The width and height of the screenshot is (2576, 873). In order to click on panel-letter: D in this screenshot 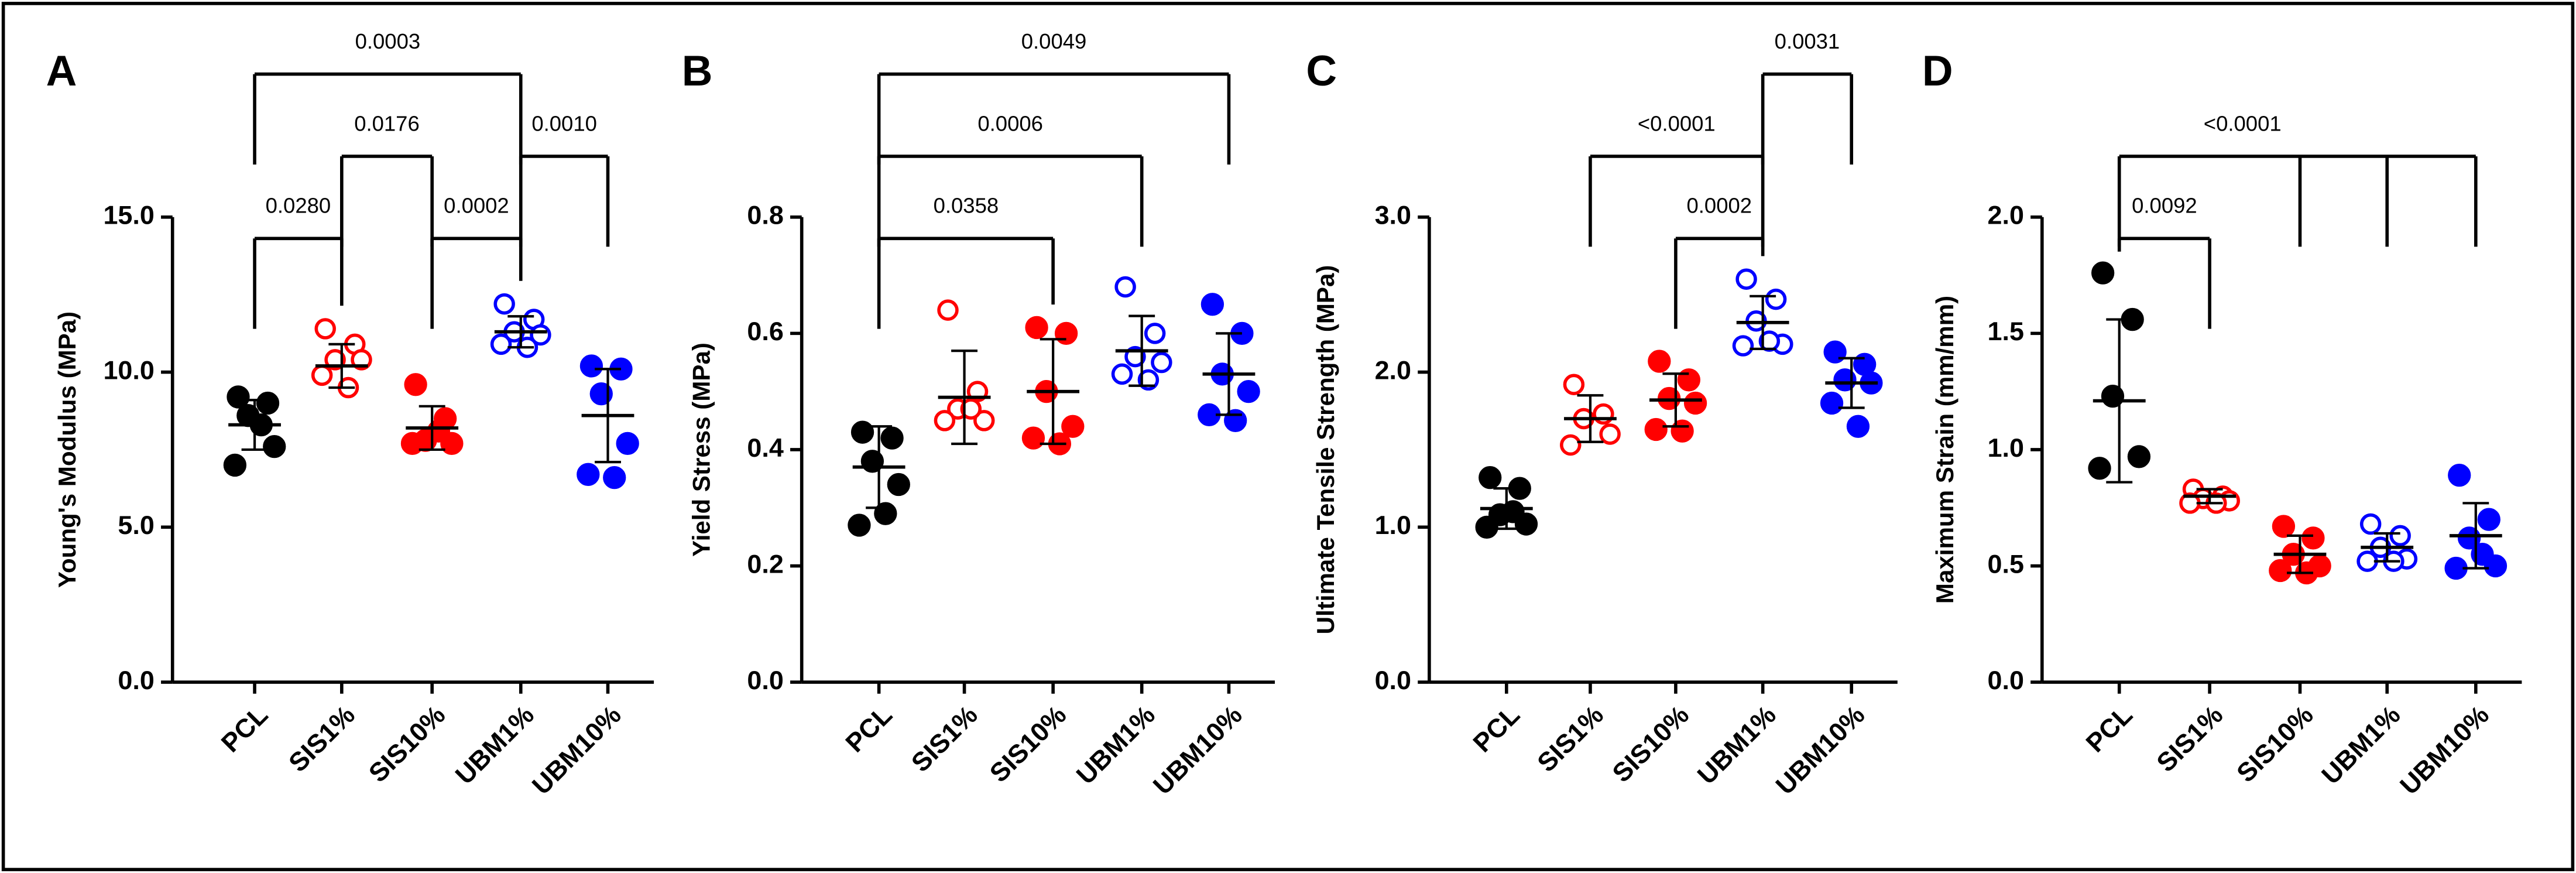, I will do `click(1938, 71)`.